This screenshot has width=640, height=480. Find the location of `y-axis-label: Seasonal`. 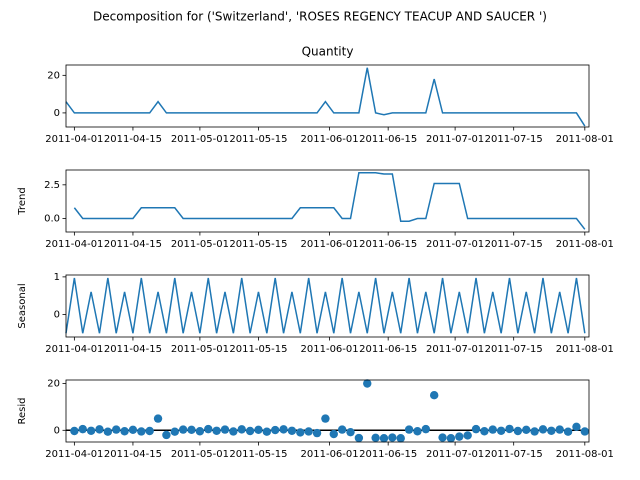

y-axis-label: Seasonal is located at coordinates (22, 305).